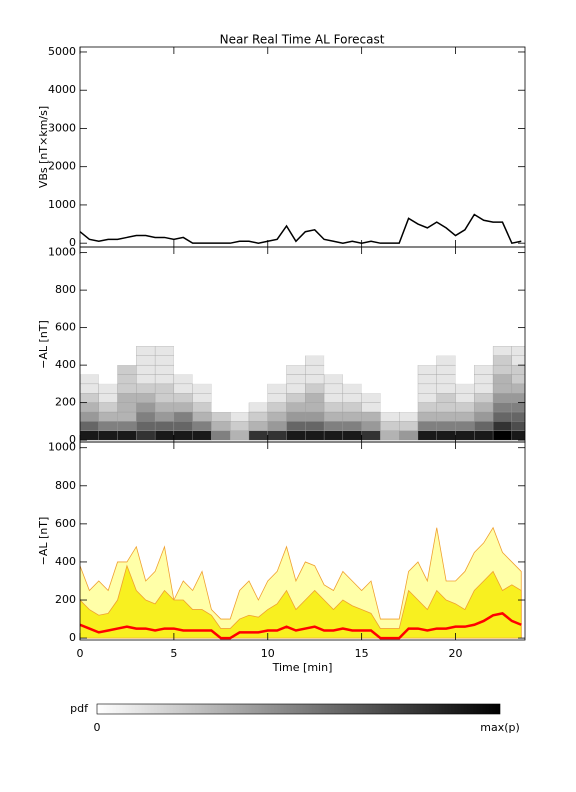  I want to click on y-tick-label: 200, so click(65, 402).